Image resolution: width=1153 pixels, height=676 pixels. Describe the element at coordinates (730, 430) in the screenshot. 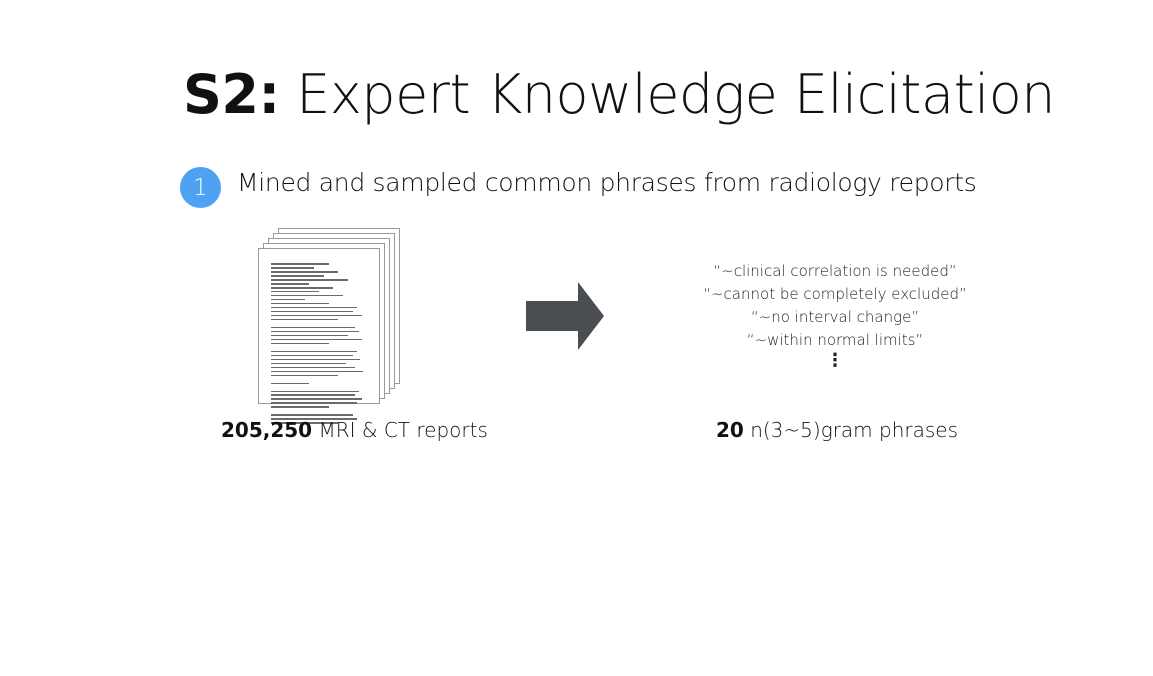

I see `phrases-count: 20` at that location.